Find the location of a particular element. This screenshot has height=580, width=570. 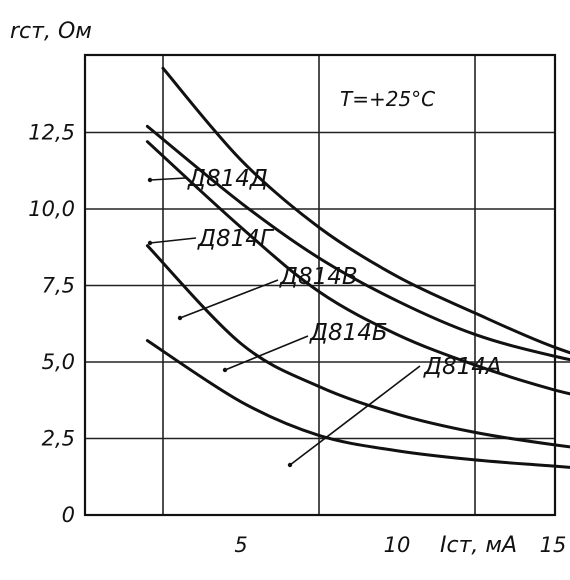

x-axis-label: Iст, мА is located at coordinates (478, 545).